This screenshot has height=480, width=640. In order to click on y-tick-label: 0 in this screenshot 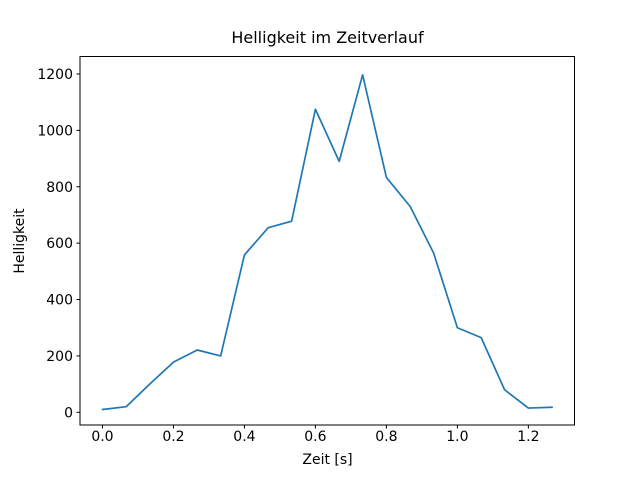, I will do `click(68, 413)`.